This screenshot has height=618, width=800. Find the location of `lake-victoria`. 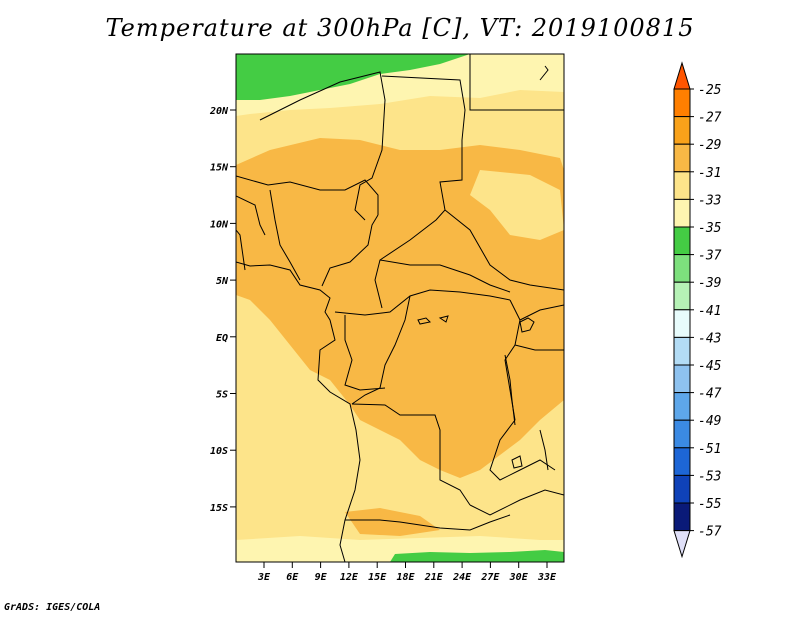

lake-victoria is located at coordinates (527, 325).